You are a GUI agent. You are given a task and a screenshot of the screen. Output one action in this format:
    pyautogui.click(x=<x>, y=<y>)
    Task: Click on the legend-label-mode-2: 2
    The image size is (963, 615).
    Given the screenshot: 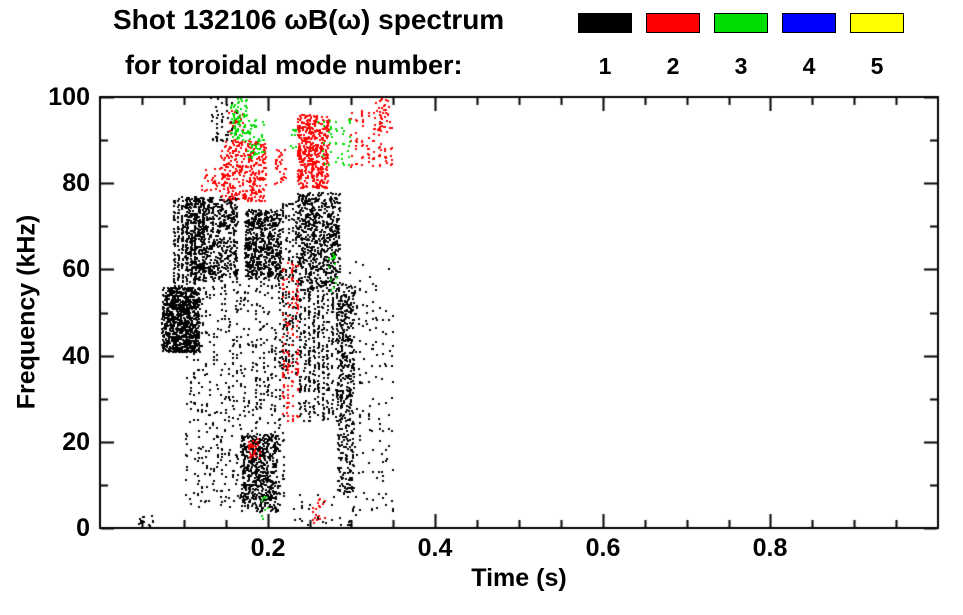 What is the action you would take?
    pyautogui.click(x=673, y=66)
    